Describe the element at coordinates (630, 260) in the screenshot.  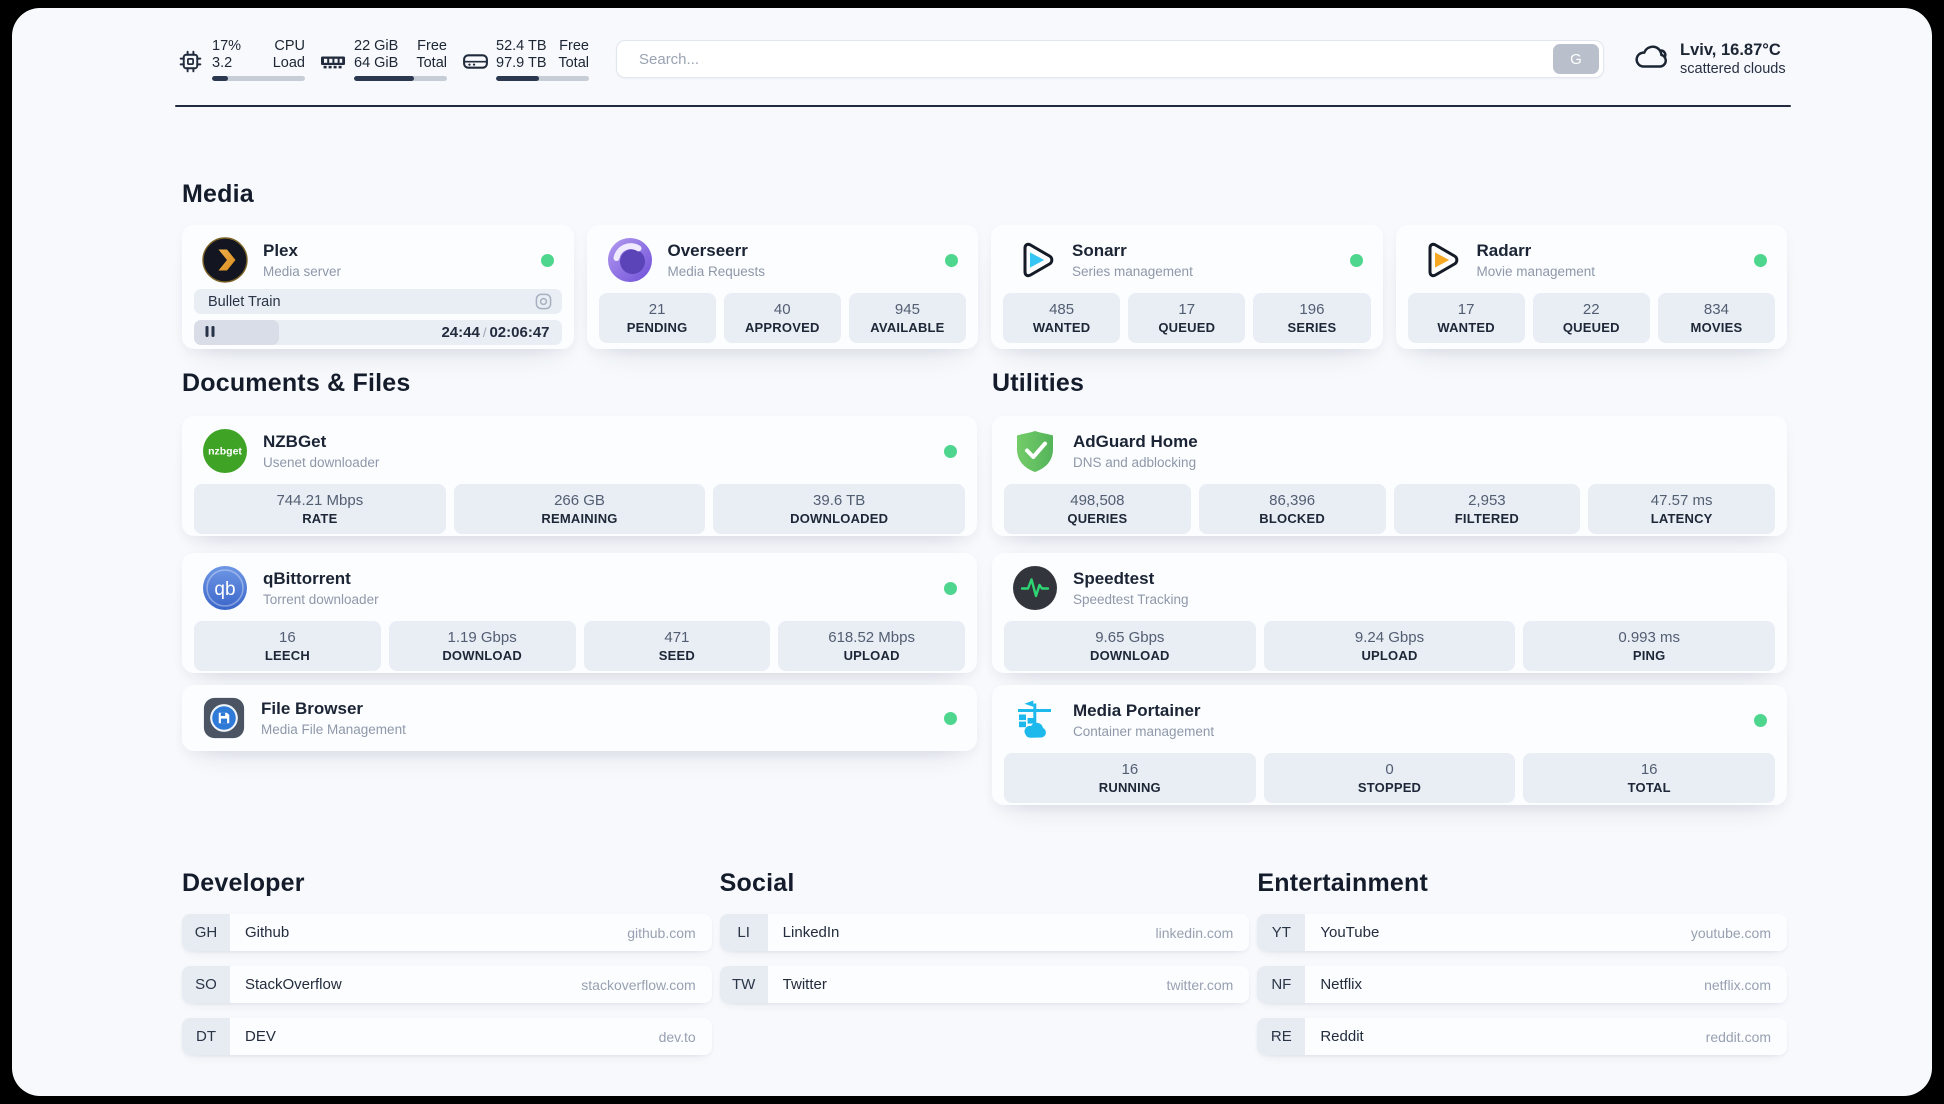
I see `overseerr-icon` at that location.